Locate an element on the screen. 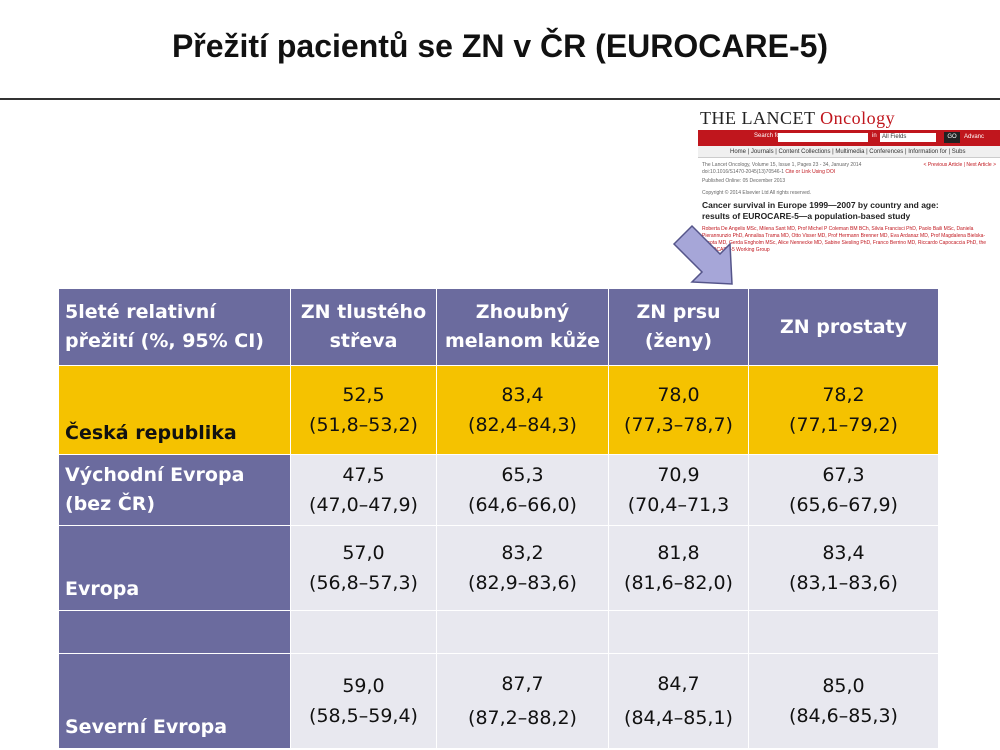 The width and height of the screenshot is (1000, 750). table-cell: 81,8 (81,6–82,0) is located at coordinates (678, 568).